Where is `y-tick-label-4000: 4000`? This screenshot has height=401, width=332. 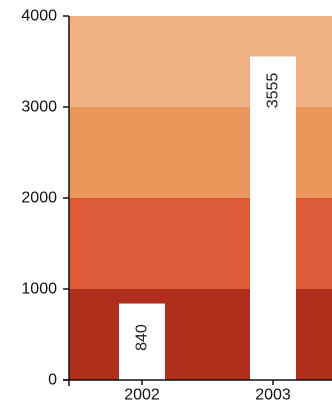 y-tick-label-4000: 4000 is located at coordinates (39, 16).